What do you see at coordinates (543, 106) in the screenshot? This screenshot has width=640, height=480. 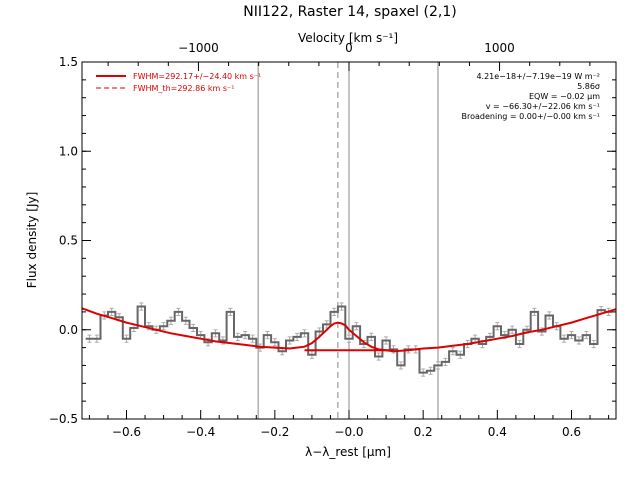 I see `annotation-line: v = −66.30+/−22.06 km s⁻¹` at bounding box center [543, 106].